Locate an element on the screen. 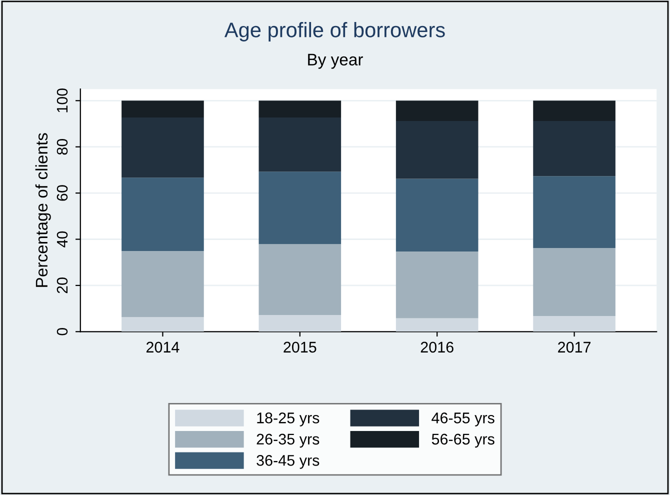 This screenshot has width=670, height=495. y-tick-label: 40 is located at coordinates (62, 239).